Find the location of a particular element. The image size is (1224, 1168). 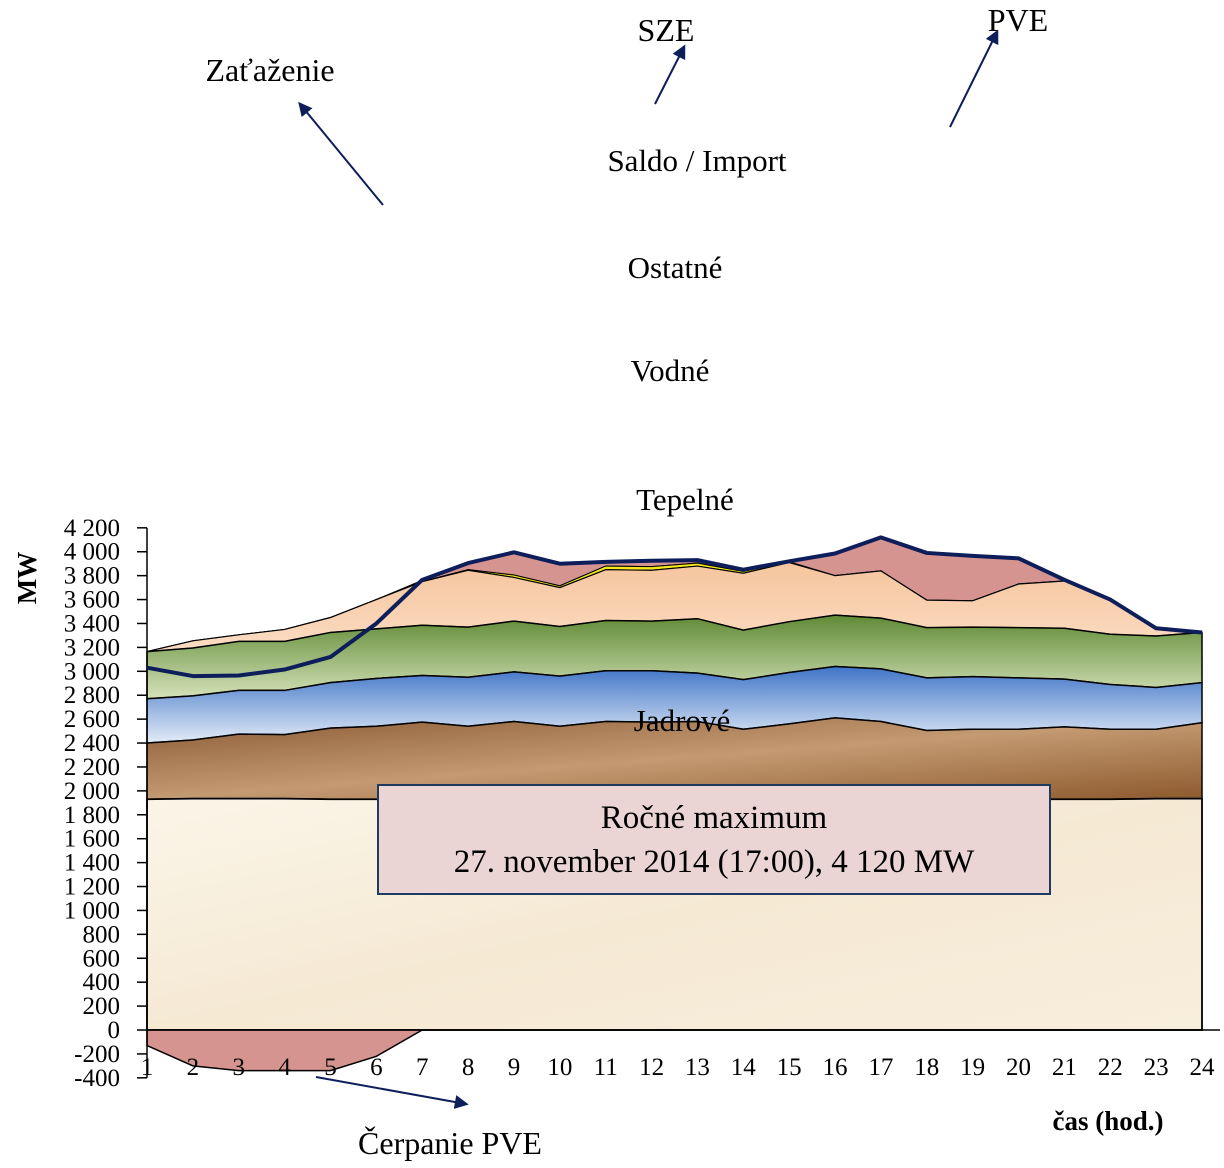

arrow-pve is located at coordinates (974, 78).